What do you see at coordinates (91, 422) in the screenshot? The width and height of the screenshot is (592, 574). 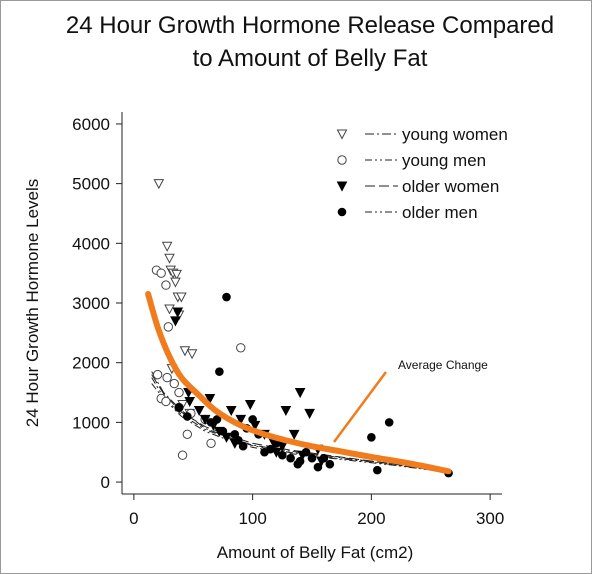 I see `y-tick-label: 1000` at bounding box center [91, 422].